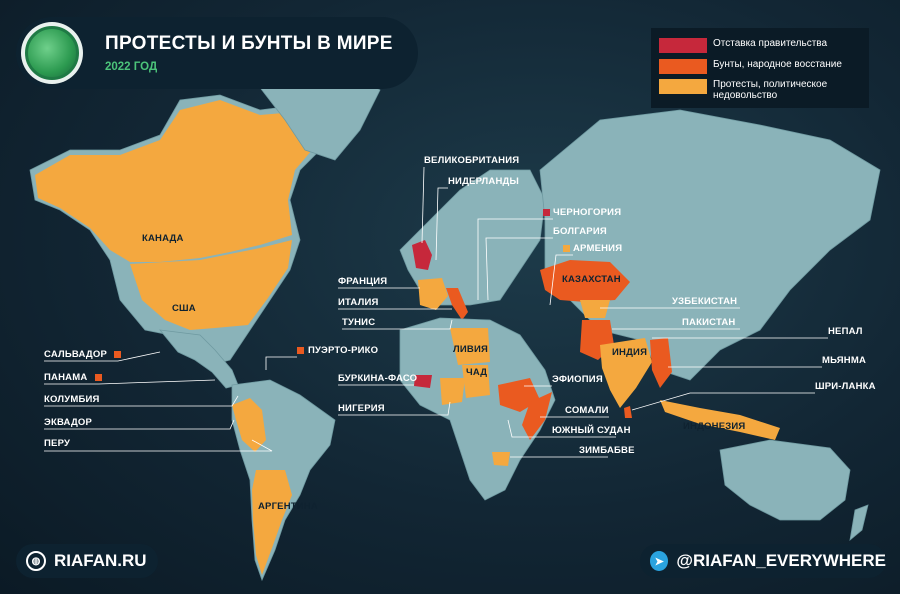  I want to click on label-italy: ИТАЛИЯ, so click(358, 302).